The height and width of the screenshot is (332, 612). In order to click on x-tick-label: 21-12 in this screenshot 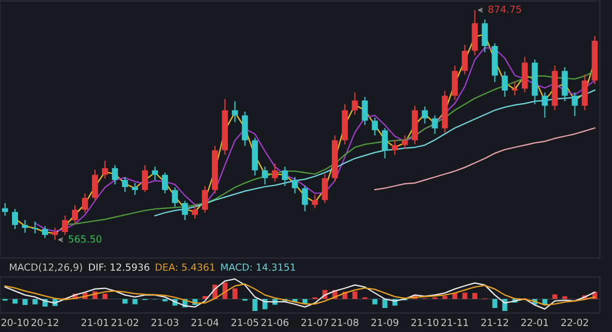, I will do `click(494, 322)`.